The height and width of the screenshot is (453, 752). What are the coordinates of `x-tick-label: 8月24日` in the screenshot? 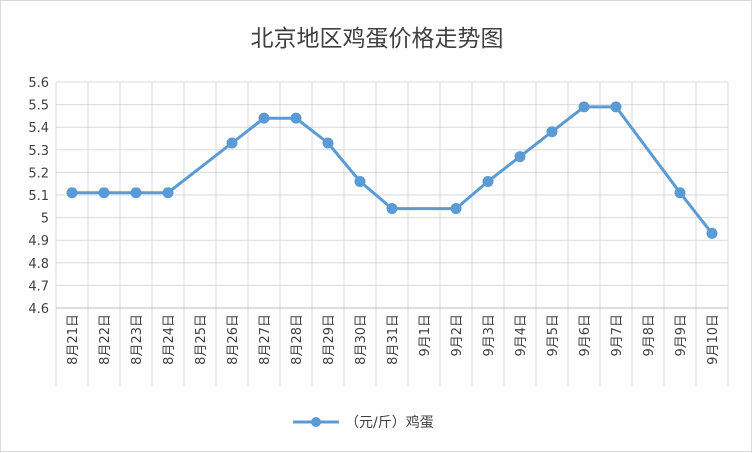 It's located at (169, 339).